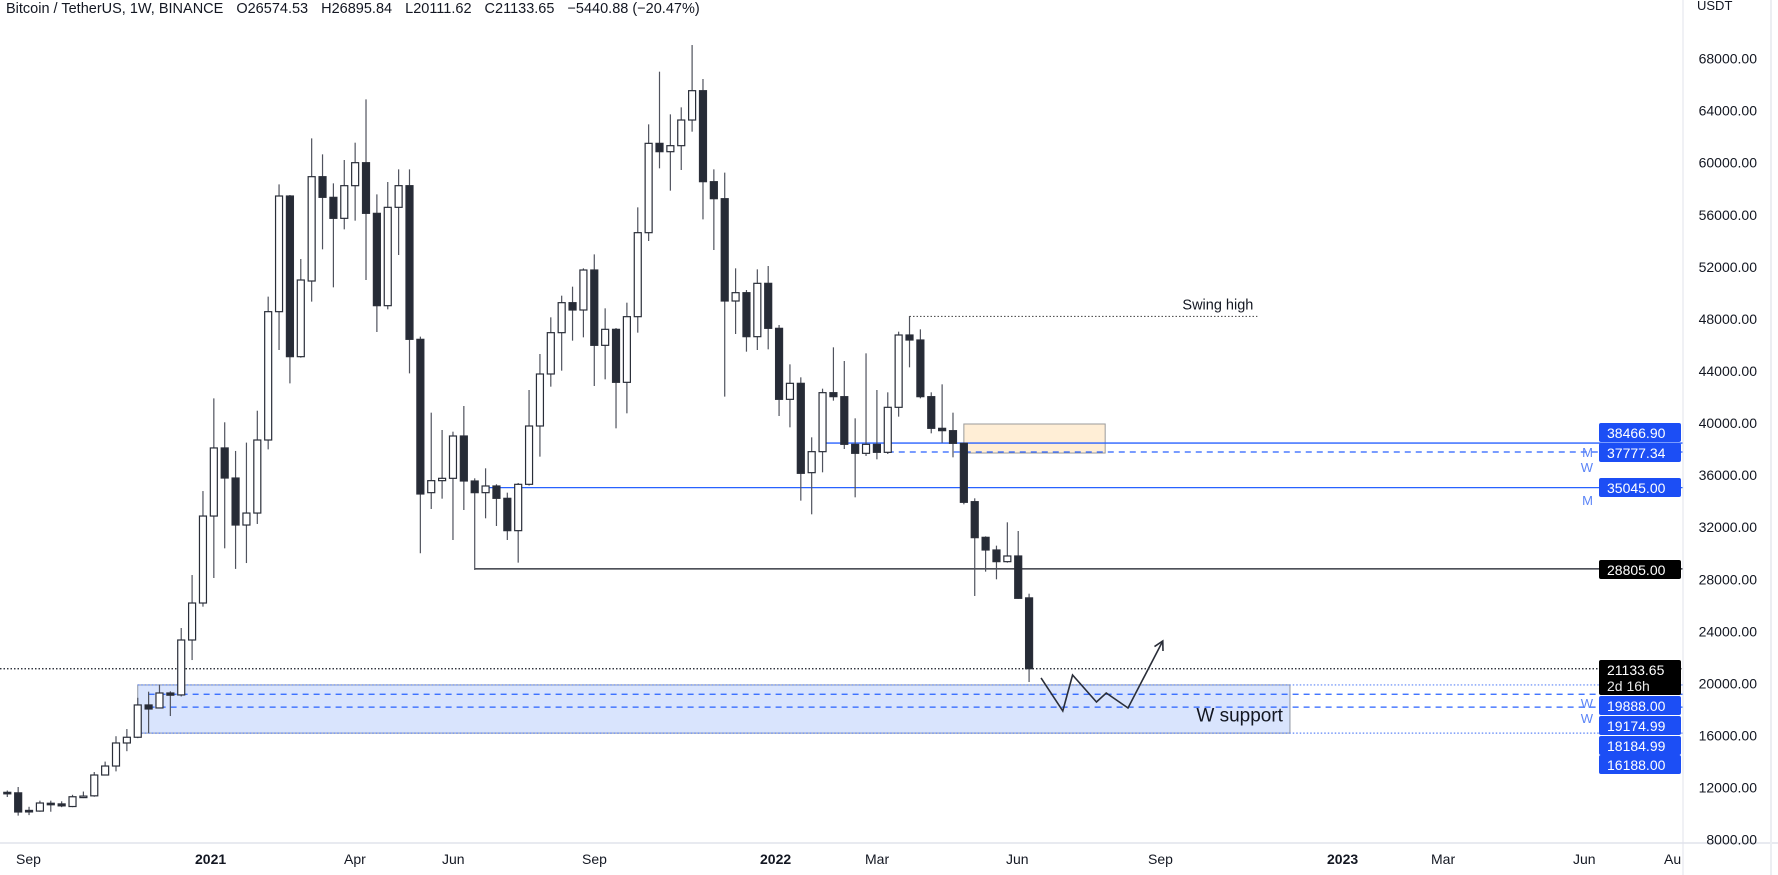  What do you see at coordinates (1102, 676) in the screenshot?
I see `projection-path` at bounding box center [1102, 676].